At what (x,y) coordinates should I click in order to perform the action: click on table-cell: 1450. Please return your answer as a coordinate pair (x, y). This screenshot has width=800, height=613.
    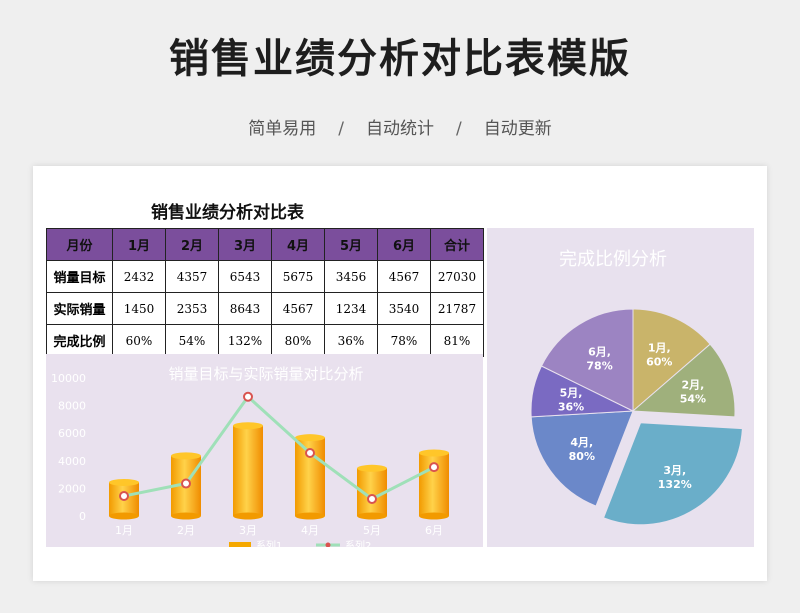
    Looking at the image, I should click on (139, 308).